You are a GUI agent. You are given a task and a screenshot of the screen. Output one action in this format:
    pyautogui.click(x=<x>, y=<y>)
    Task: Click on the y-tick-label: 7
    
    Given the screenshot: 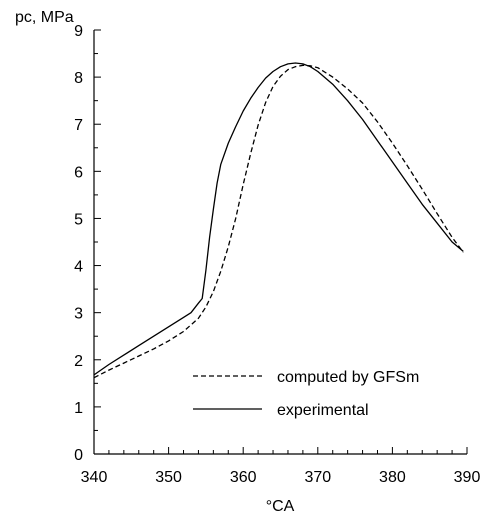 What is the action you would take?
    pyautogui.click(x=78, y=125)
    